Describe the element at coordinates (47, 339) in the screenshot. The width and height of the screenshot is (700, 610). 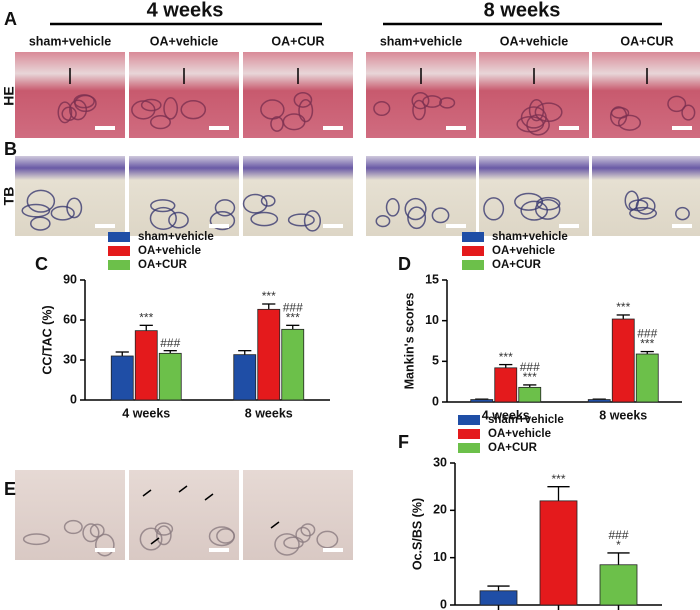
I see `y-axis-label: CC/TAC (%)` at that location.